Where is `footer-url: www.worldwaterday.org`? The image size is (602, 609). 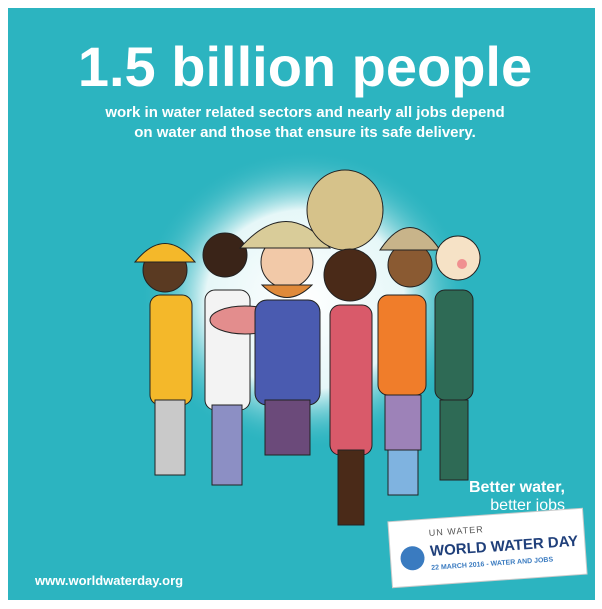
footer-url: www.worldwaterday.org is located at coordinates (108, 580).